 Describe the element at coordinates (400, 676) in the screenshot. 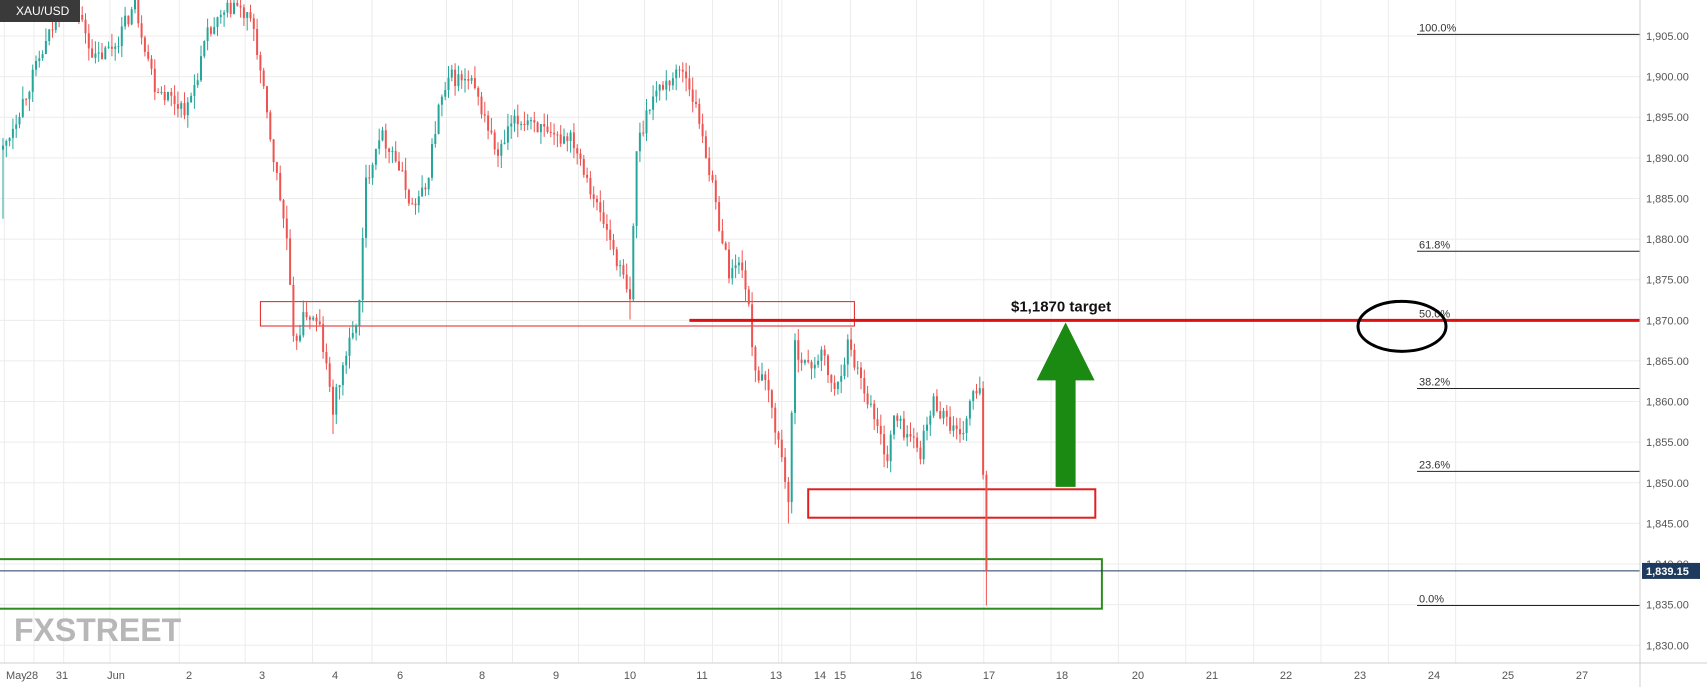

I see `x-tick-label: 6` at that location.